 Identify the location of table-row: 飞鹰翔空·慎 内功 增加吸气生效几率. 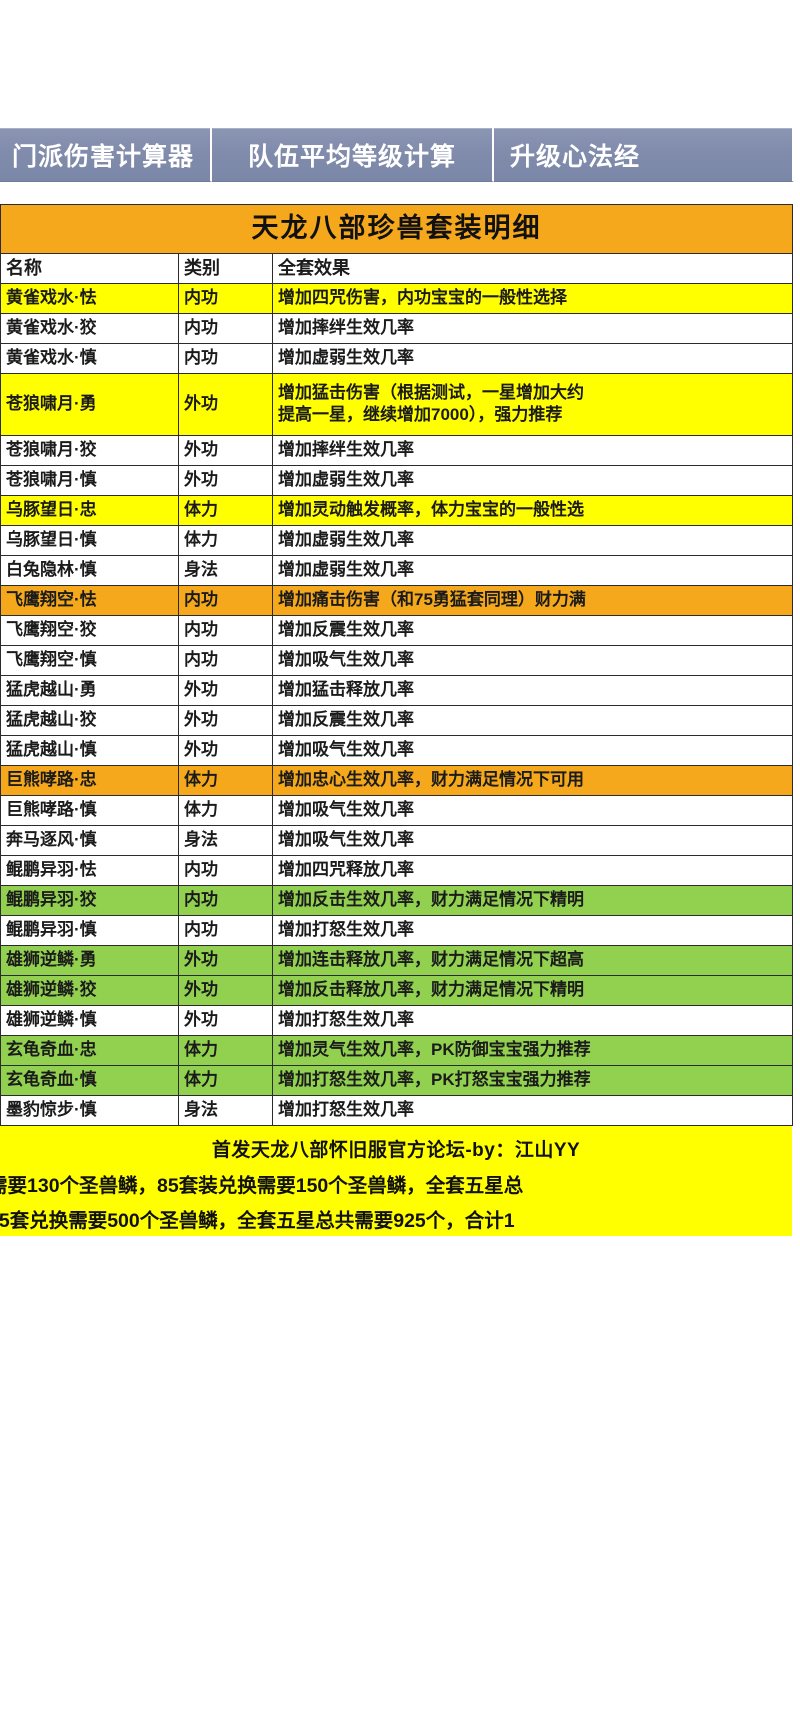
(396, 660).